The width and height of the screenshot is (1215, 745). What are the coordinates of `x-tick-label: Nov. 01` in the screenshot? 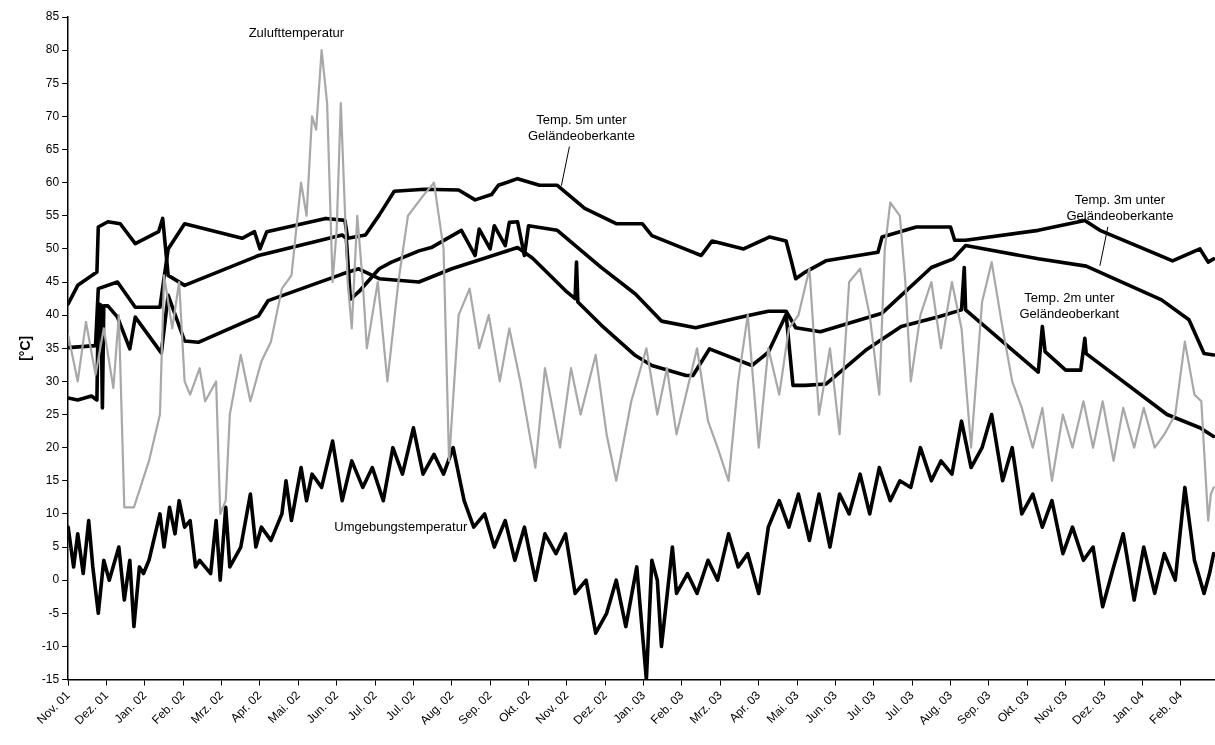 It's located at (53, 707).